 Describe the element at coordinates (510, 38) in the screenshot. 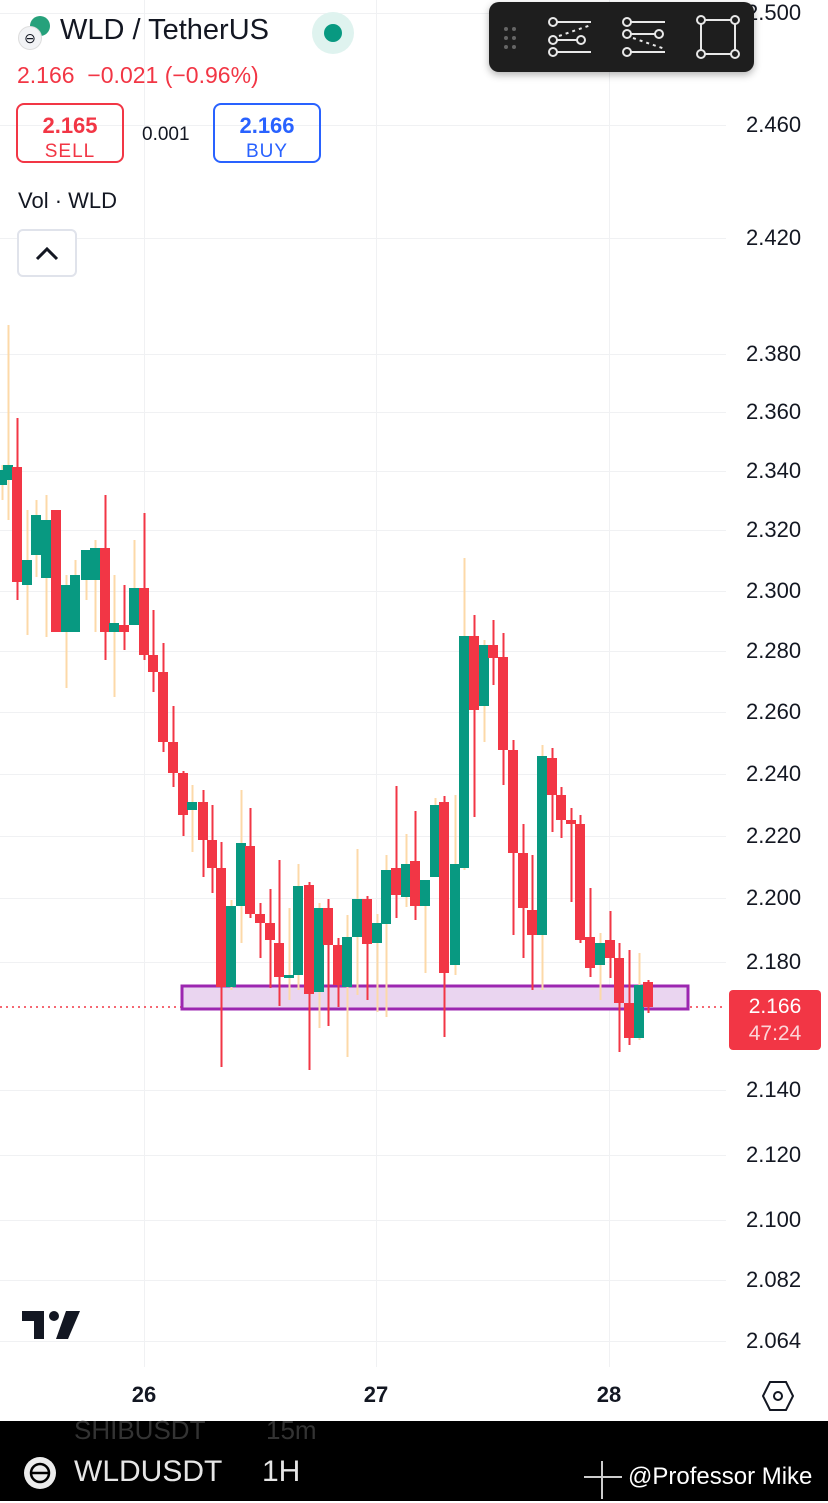

I see `drag-handle-icon` at that location.